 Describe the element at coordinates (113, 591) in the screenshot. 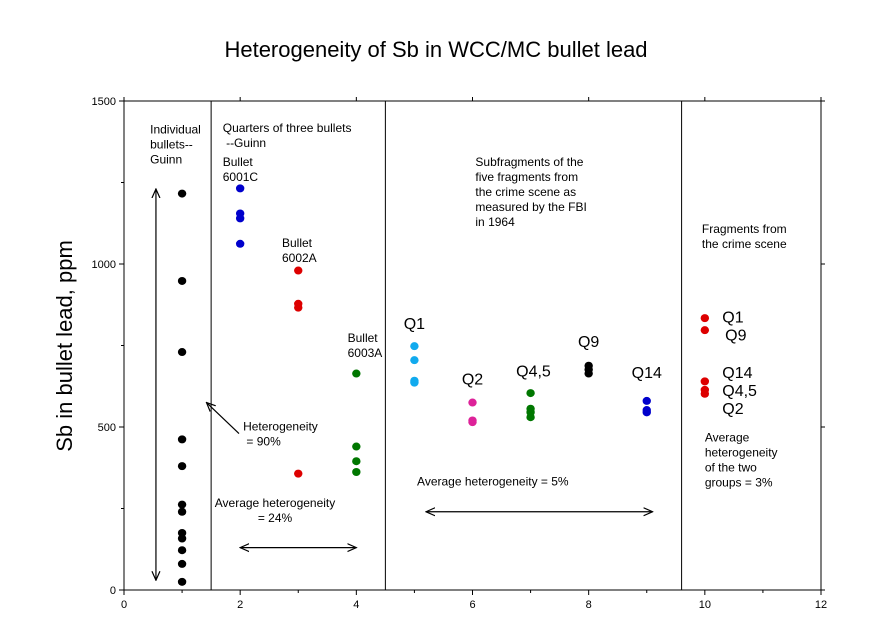

I see `y-tick-label: 0` at that location.